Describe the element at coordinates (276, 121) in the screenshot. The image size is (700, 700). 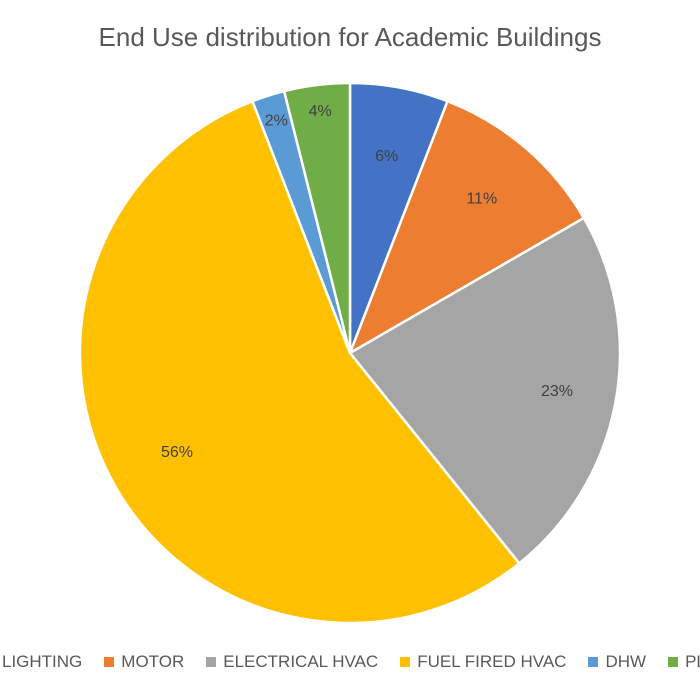
I see `data-label-dhw: 2%` at that location.